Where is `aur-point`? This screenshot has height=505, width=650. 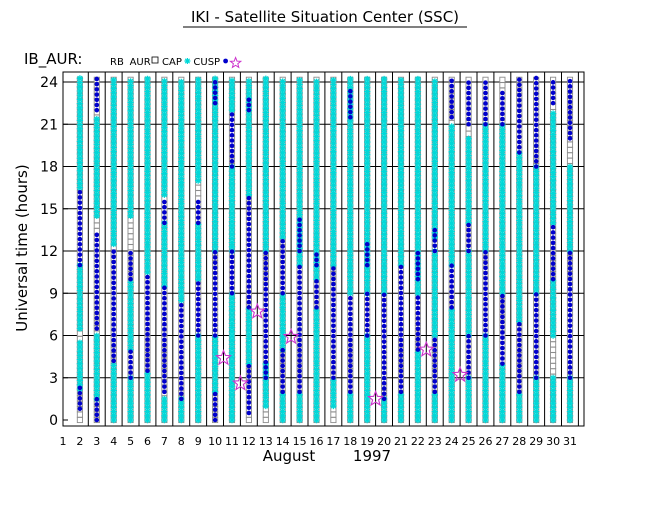 aur-point is located at coordinates (570, 155).